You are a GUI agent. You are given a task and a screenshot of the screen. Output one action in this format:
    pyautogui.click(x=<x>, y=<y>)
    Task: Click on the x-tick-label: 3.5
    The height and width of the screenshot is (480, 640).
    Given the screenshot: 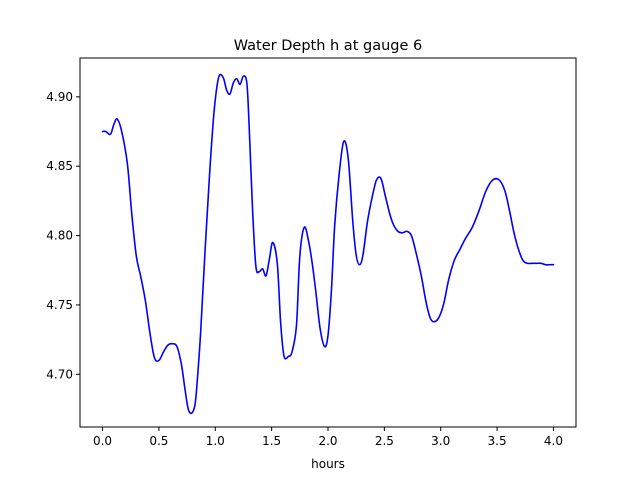 What is the action you would take?
    pyautogui.click(x=497, y=441)
    